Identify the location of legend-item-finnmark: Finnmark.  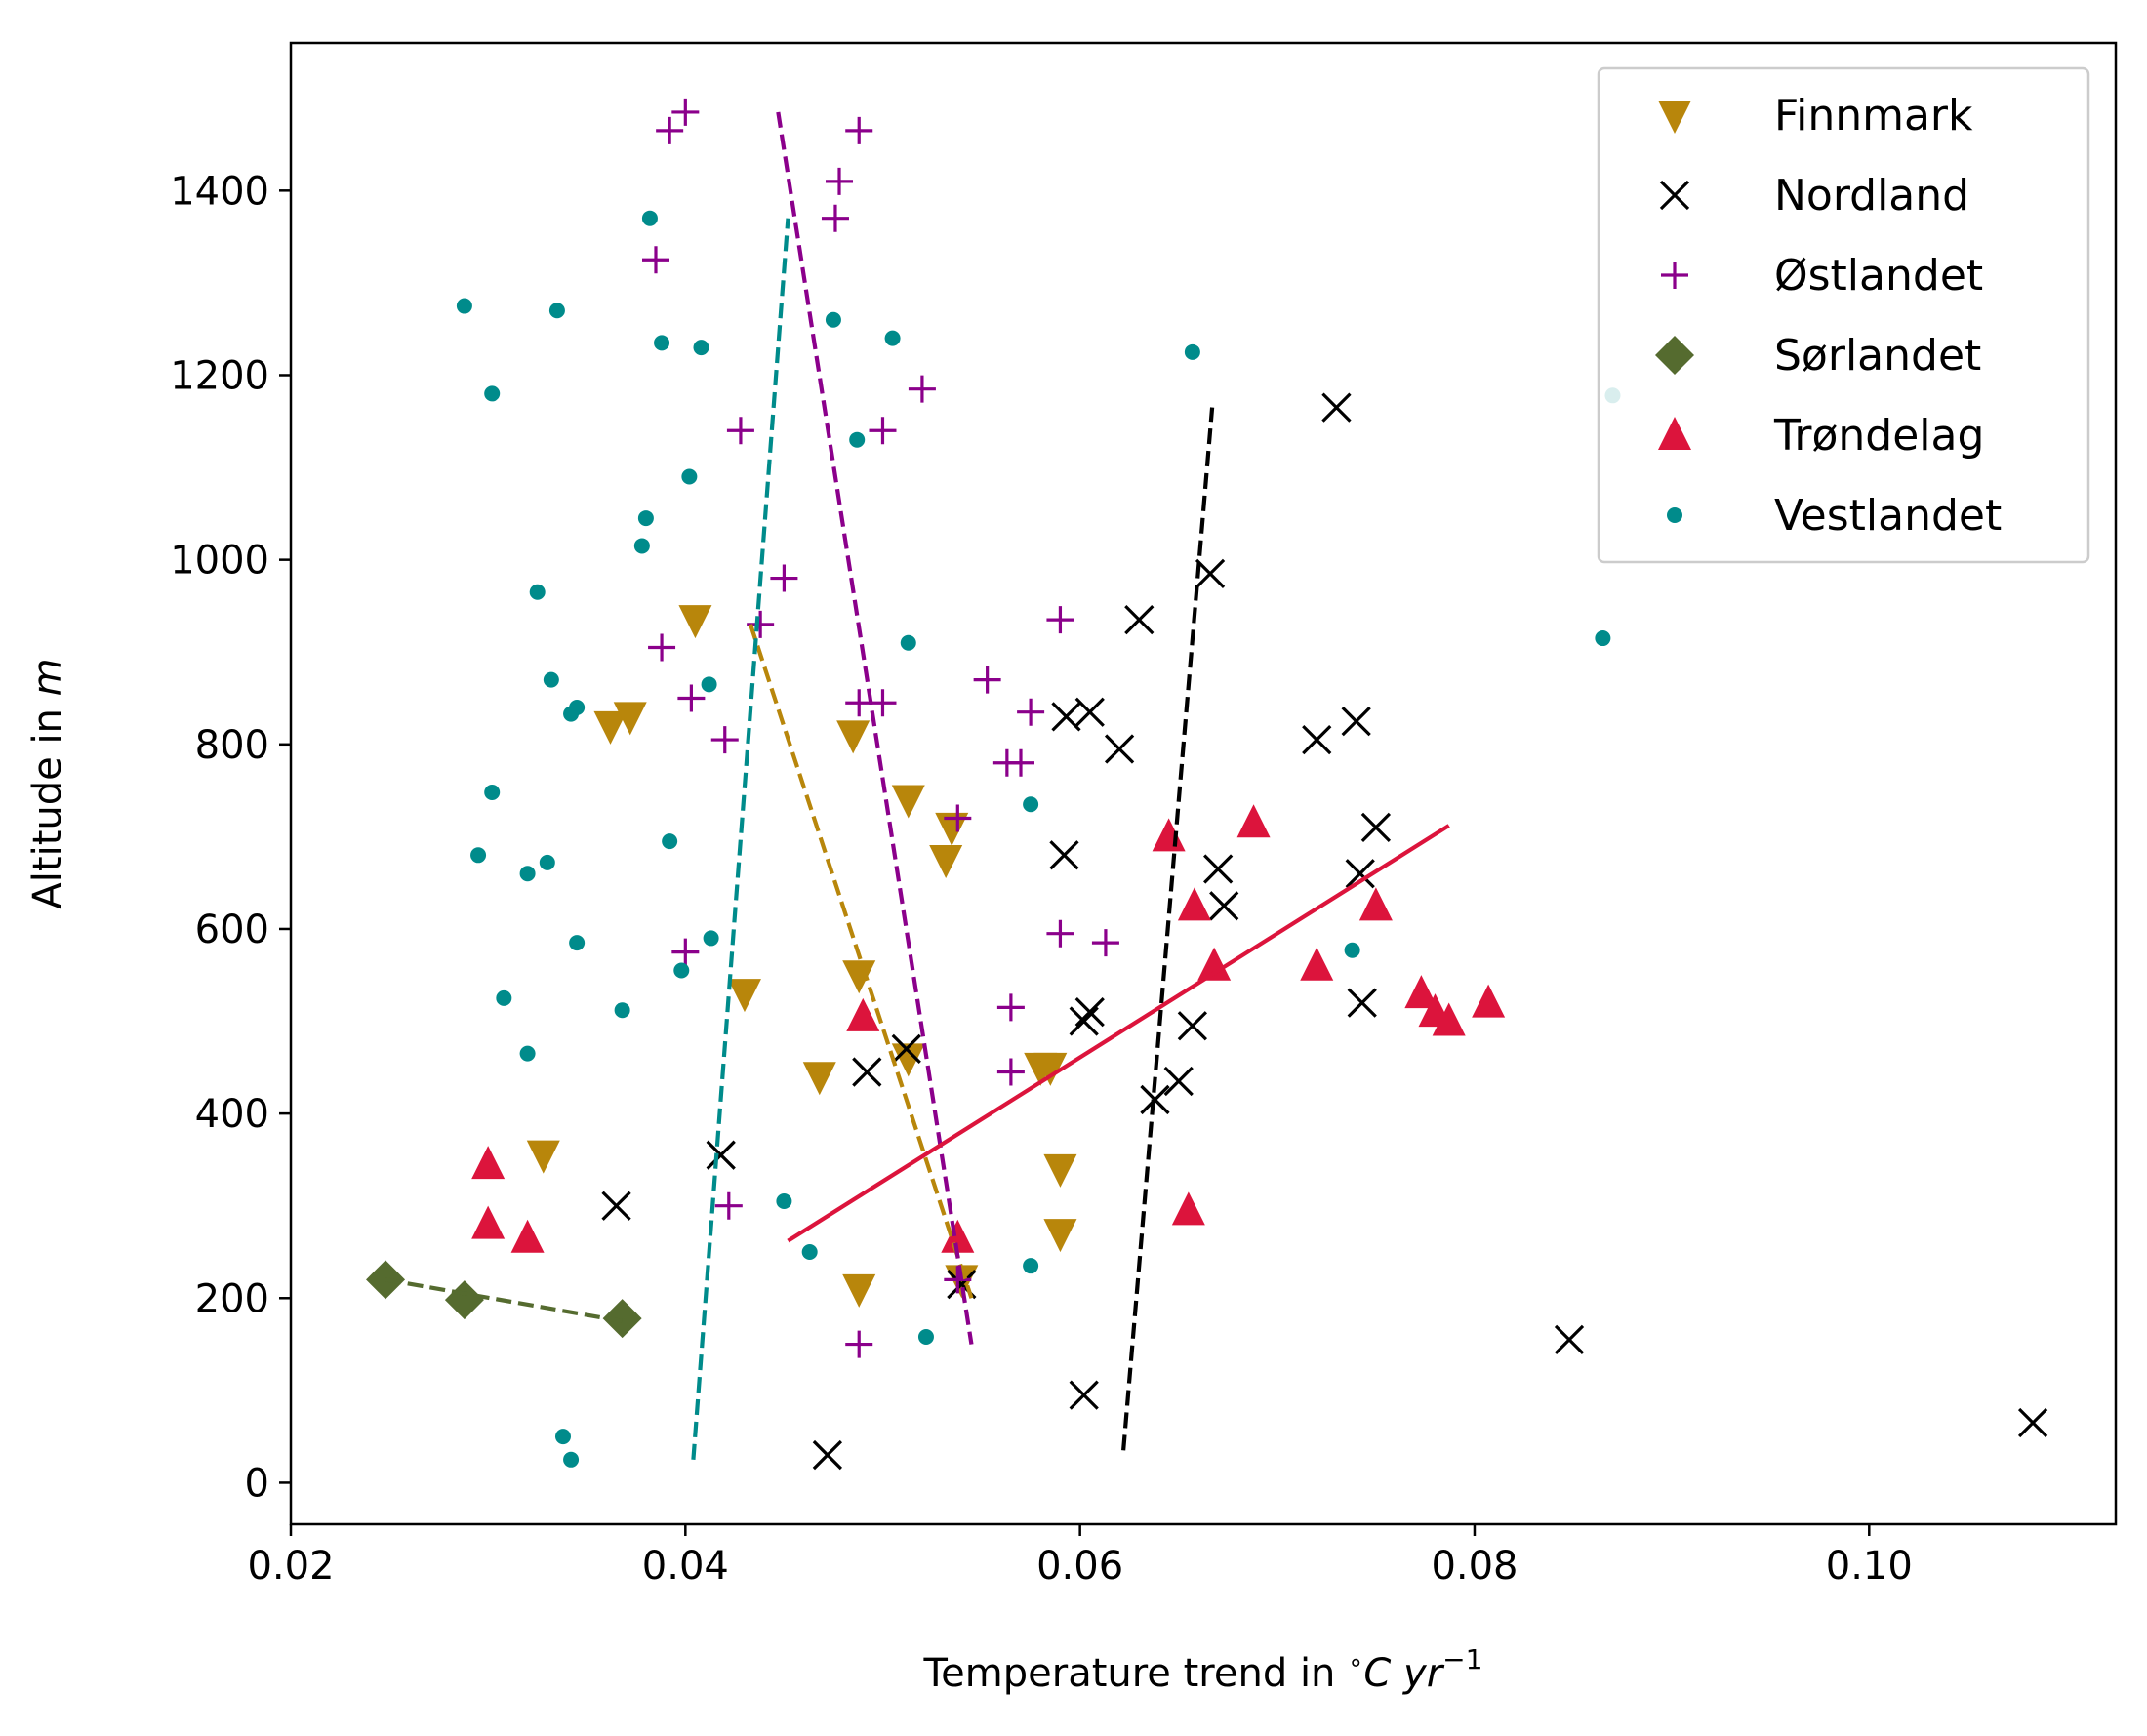
(1815, 116).